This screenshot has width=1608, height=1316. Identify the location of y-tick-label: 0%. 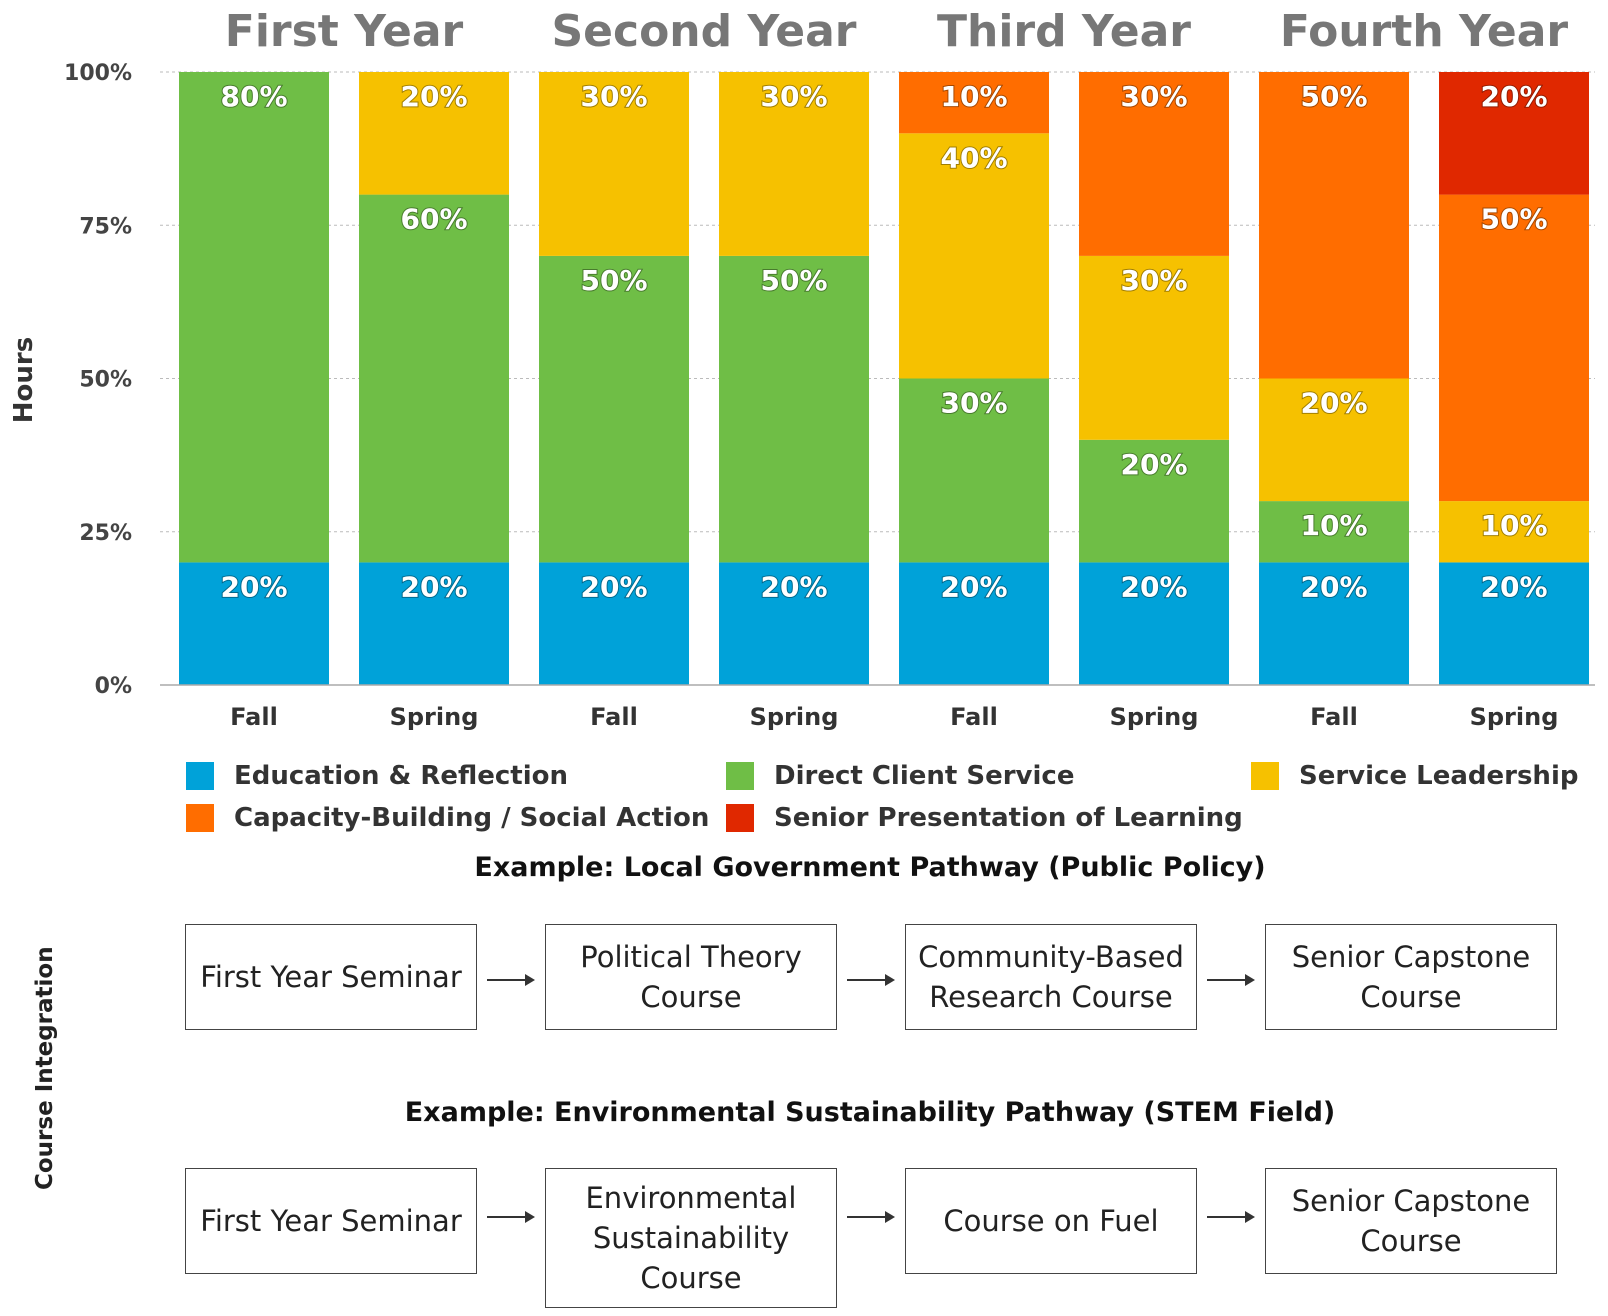
(113, 686).